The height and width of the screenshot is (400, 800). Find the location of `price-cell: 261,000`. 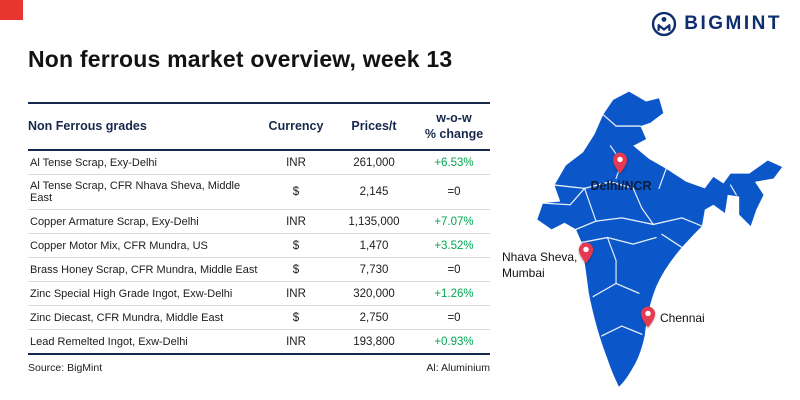

price-cell: 261,000 is located at coordinates (374, 162).